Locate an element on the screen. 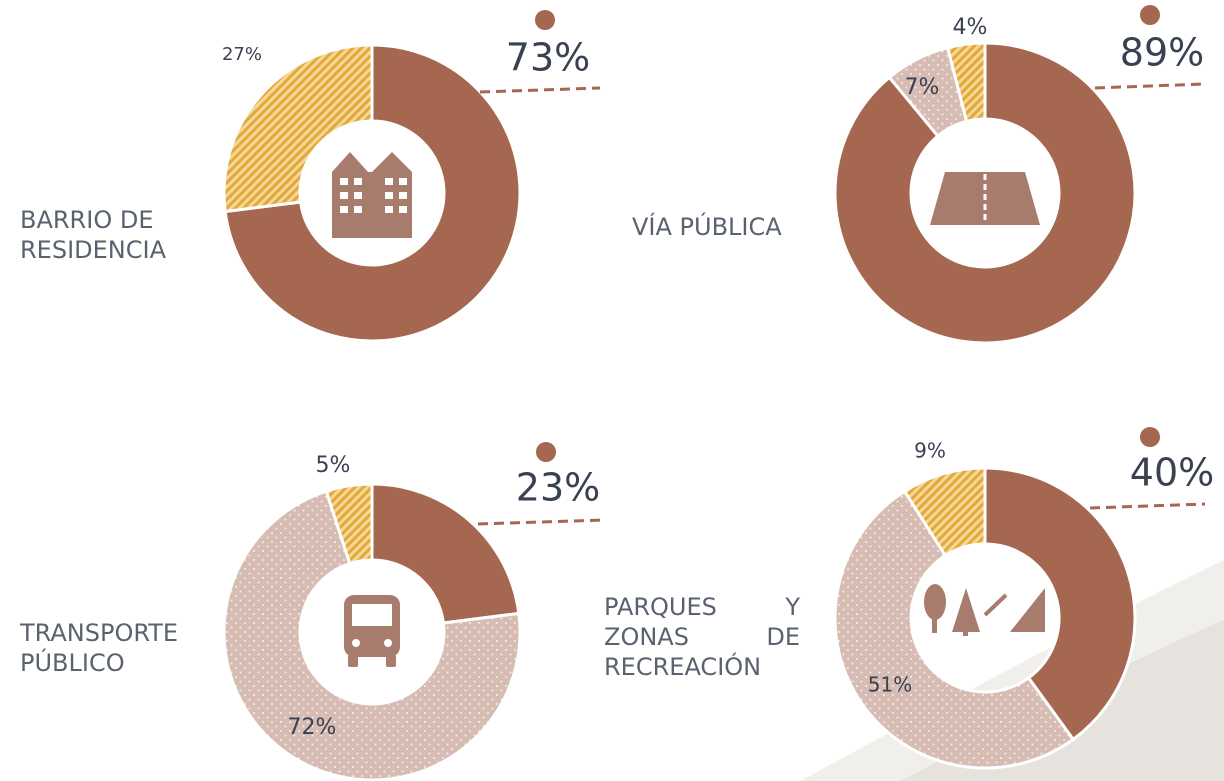 This screenshot has height=781, width=1224. value-label: 4% is located at coordinates (970, 27).